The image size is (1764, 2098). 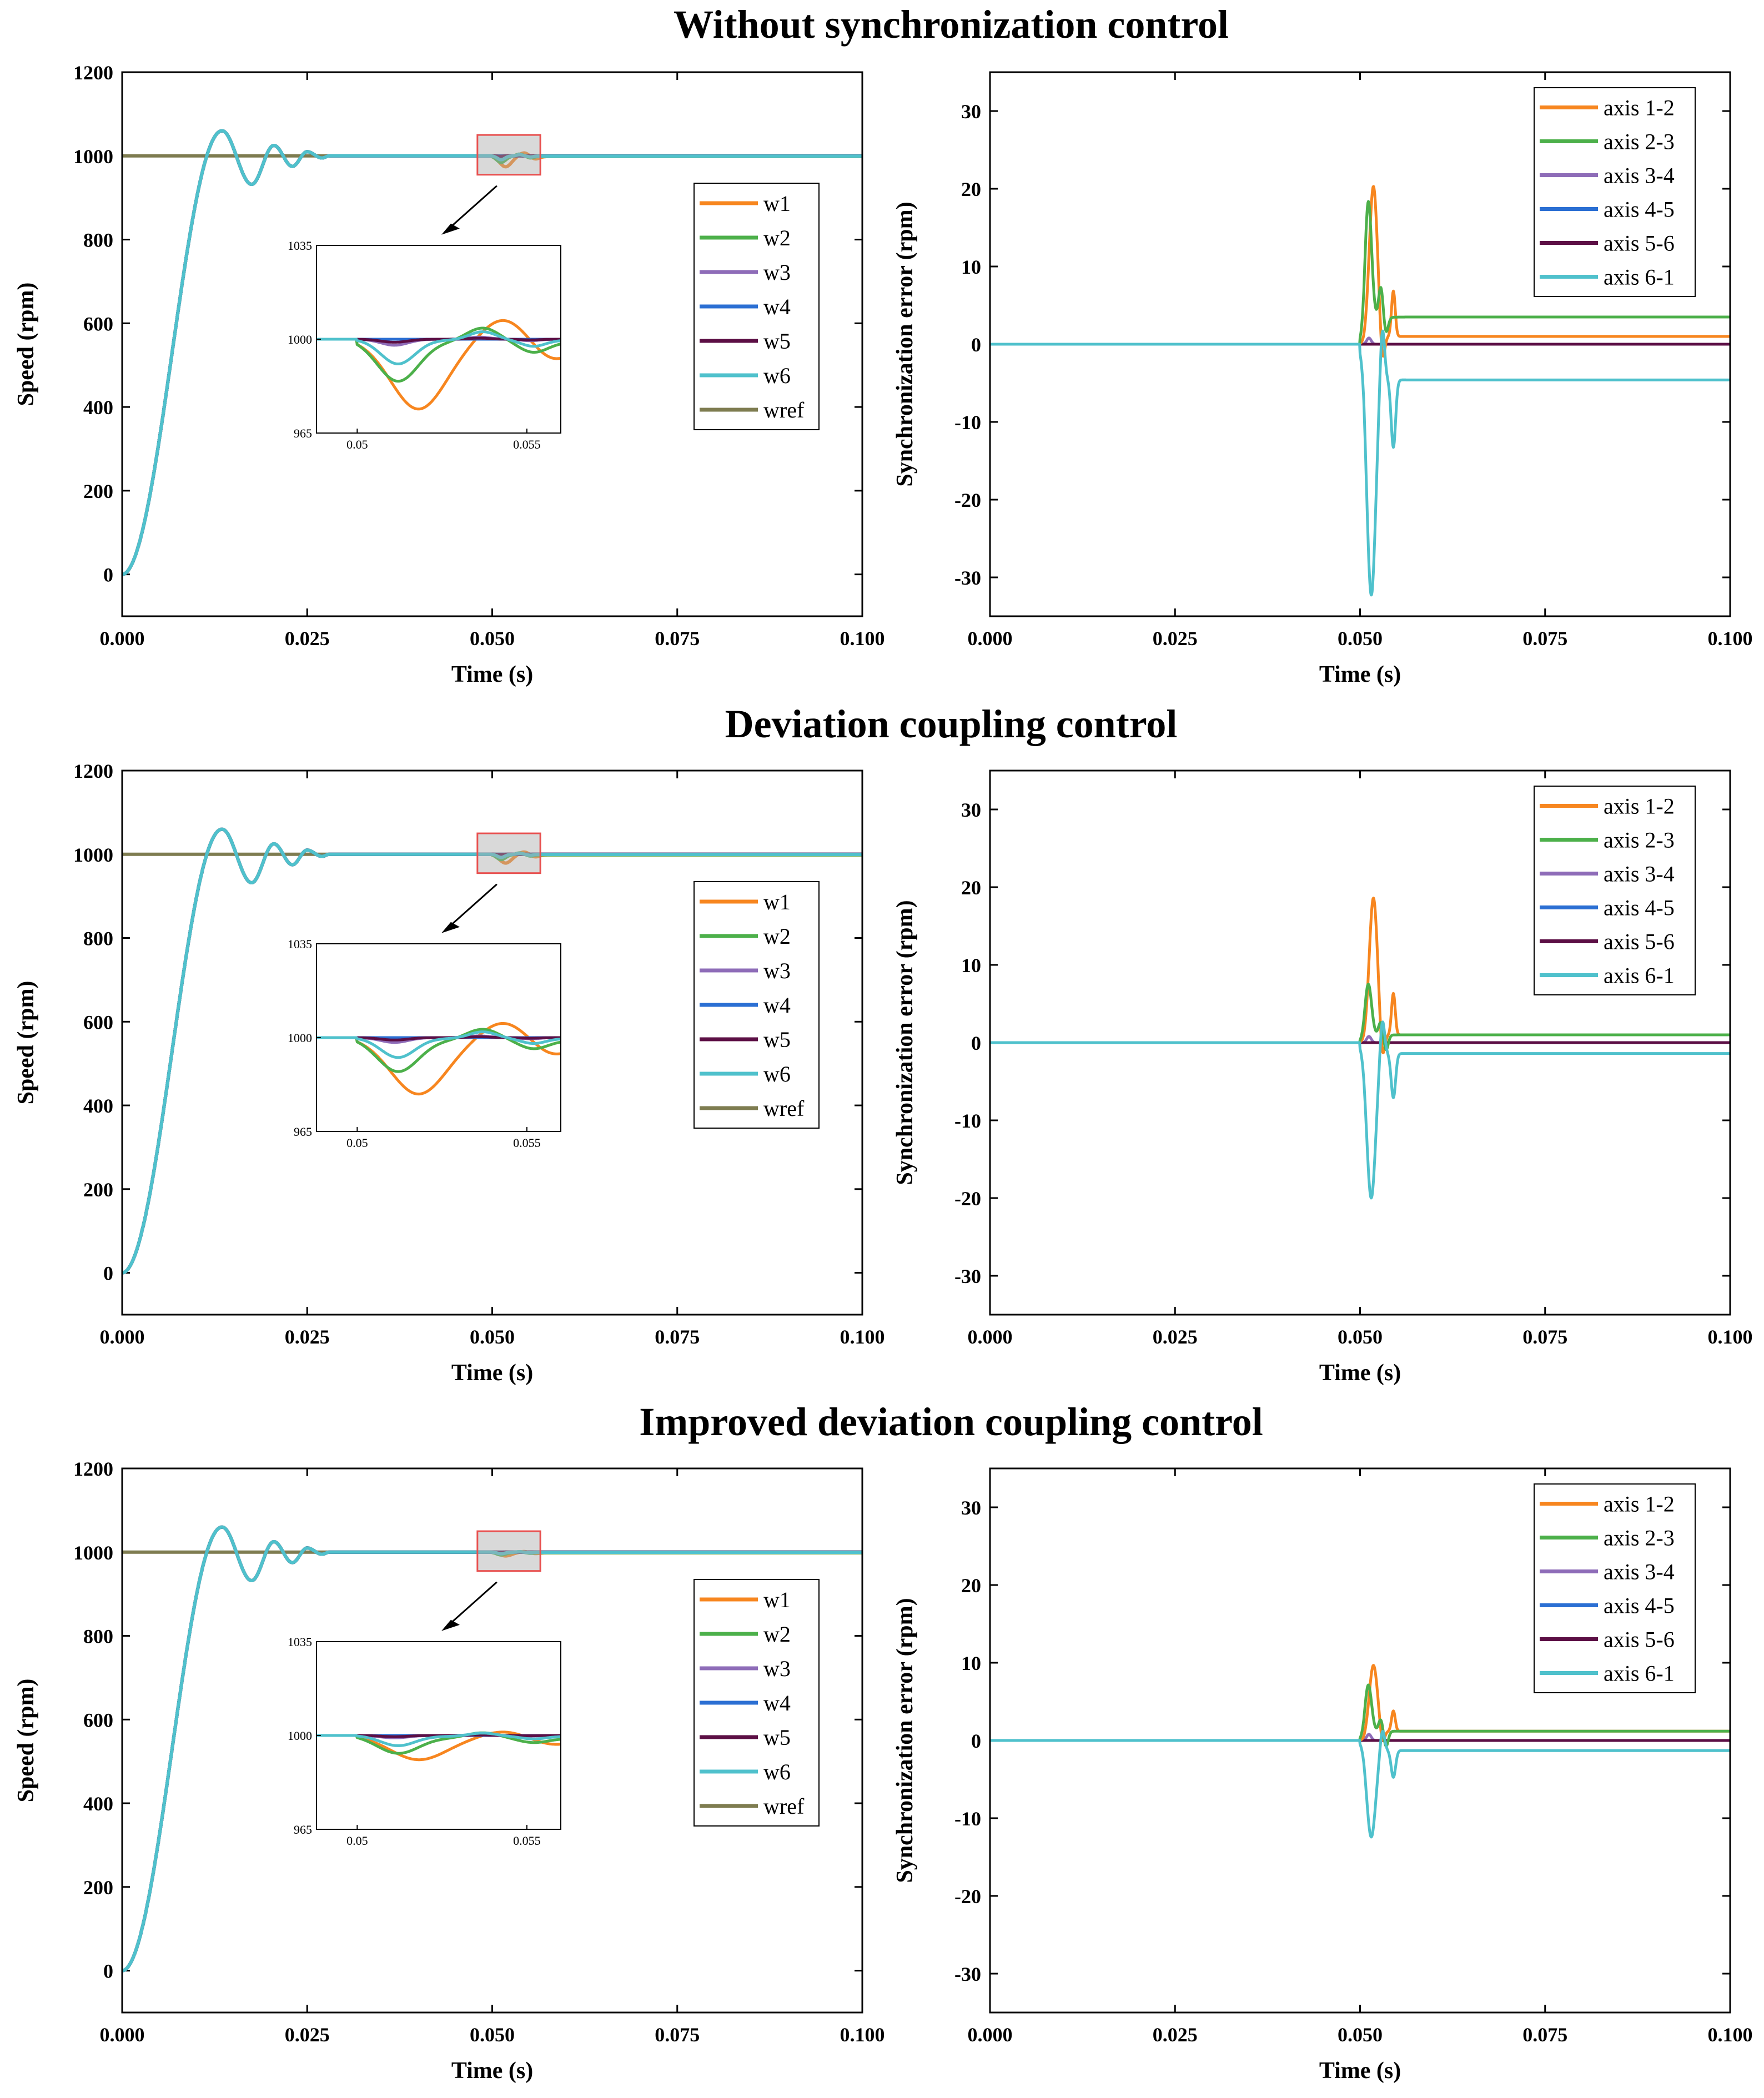 I want to click on error1-legend-label: axis 6-1, so click(x=1639, y=278).